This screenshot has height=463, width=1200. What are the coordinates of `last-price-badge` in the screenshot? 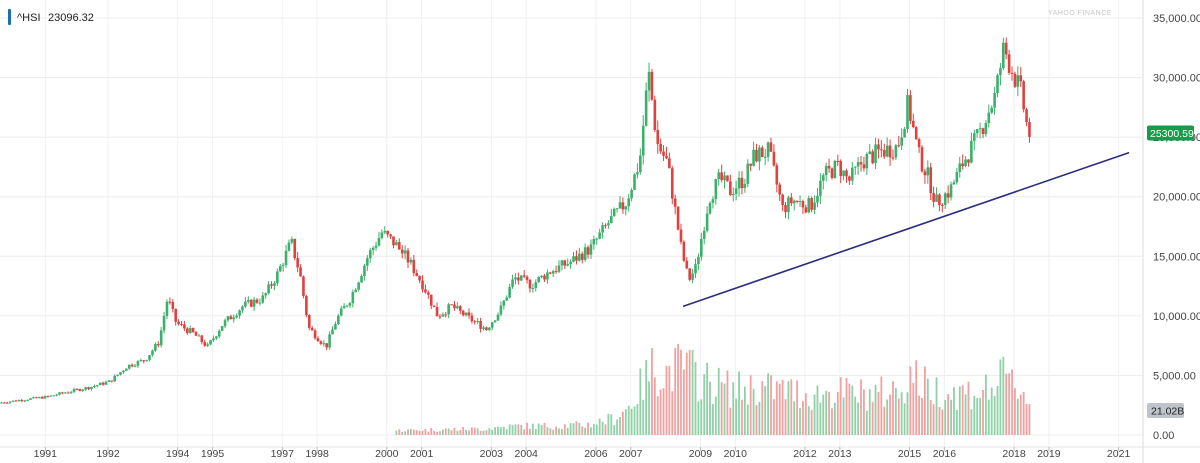 It's located at (1170, 133).